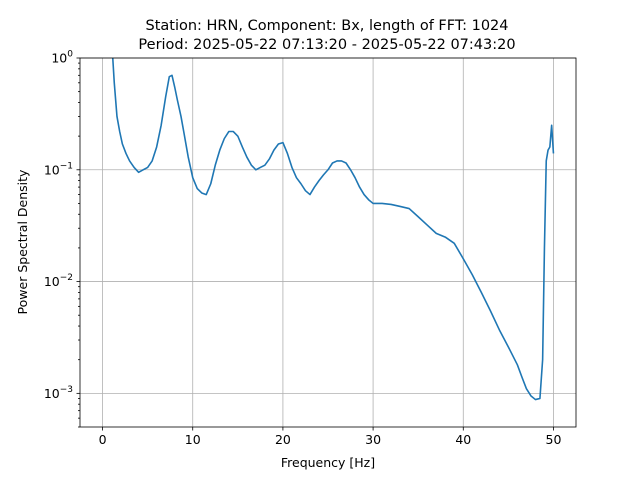 The image size is (640, 480). What do you see at coordinates (283, 439) in the screenshot?
I see `x-tick-label: 20` at bounding box center [283, 439].